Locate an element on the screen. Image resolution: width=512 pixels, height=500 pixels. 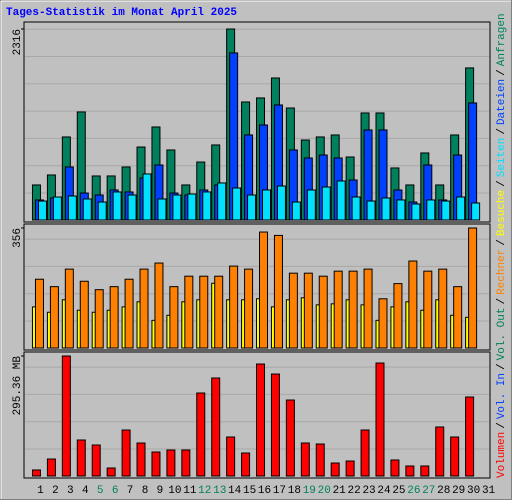
x-tick-label: 15 is located at coordinates (249, 491).